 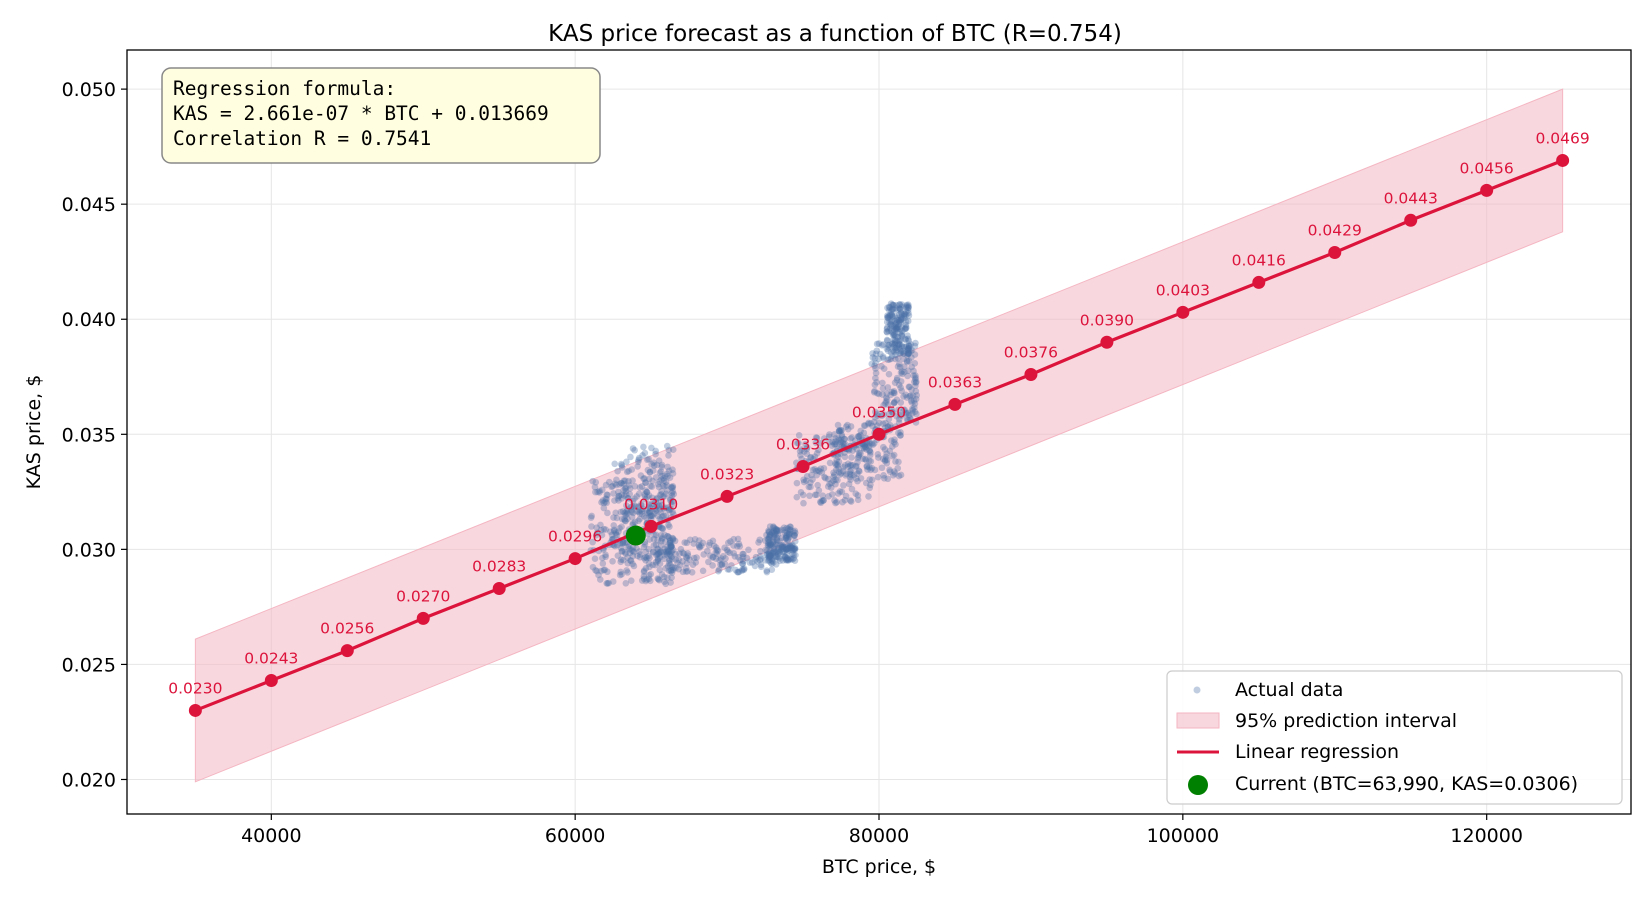 What do you see at coordinates (284, 88) in the screenshot?
I see `formula-line-1: Regression formula:` at bounding box center [284, 88].